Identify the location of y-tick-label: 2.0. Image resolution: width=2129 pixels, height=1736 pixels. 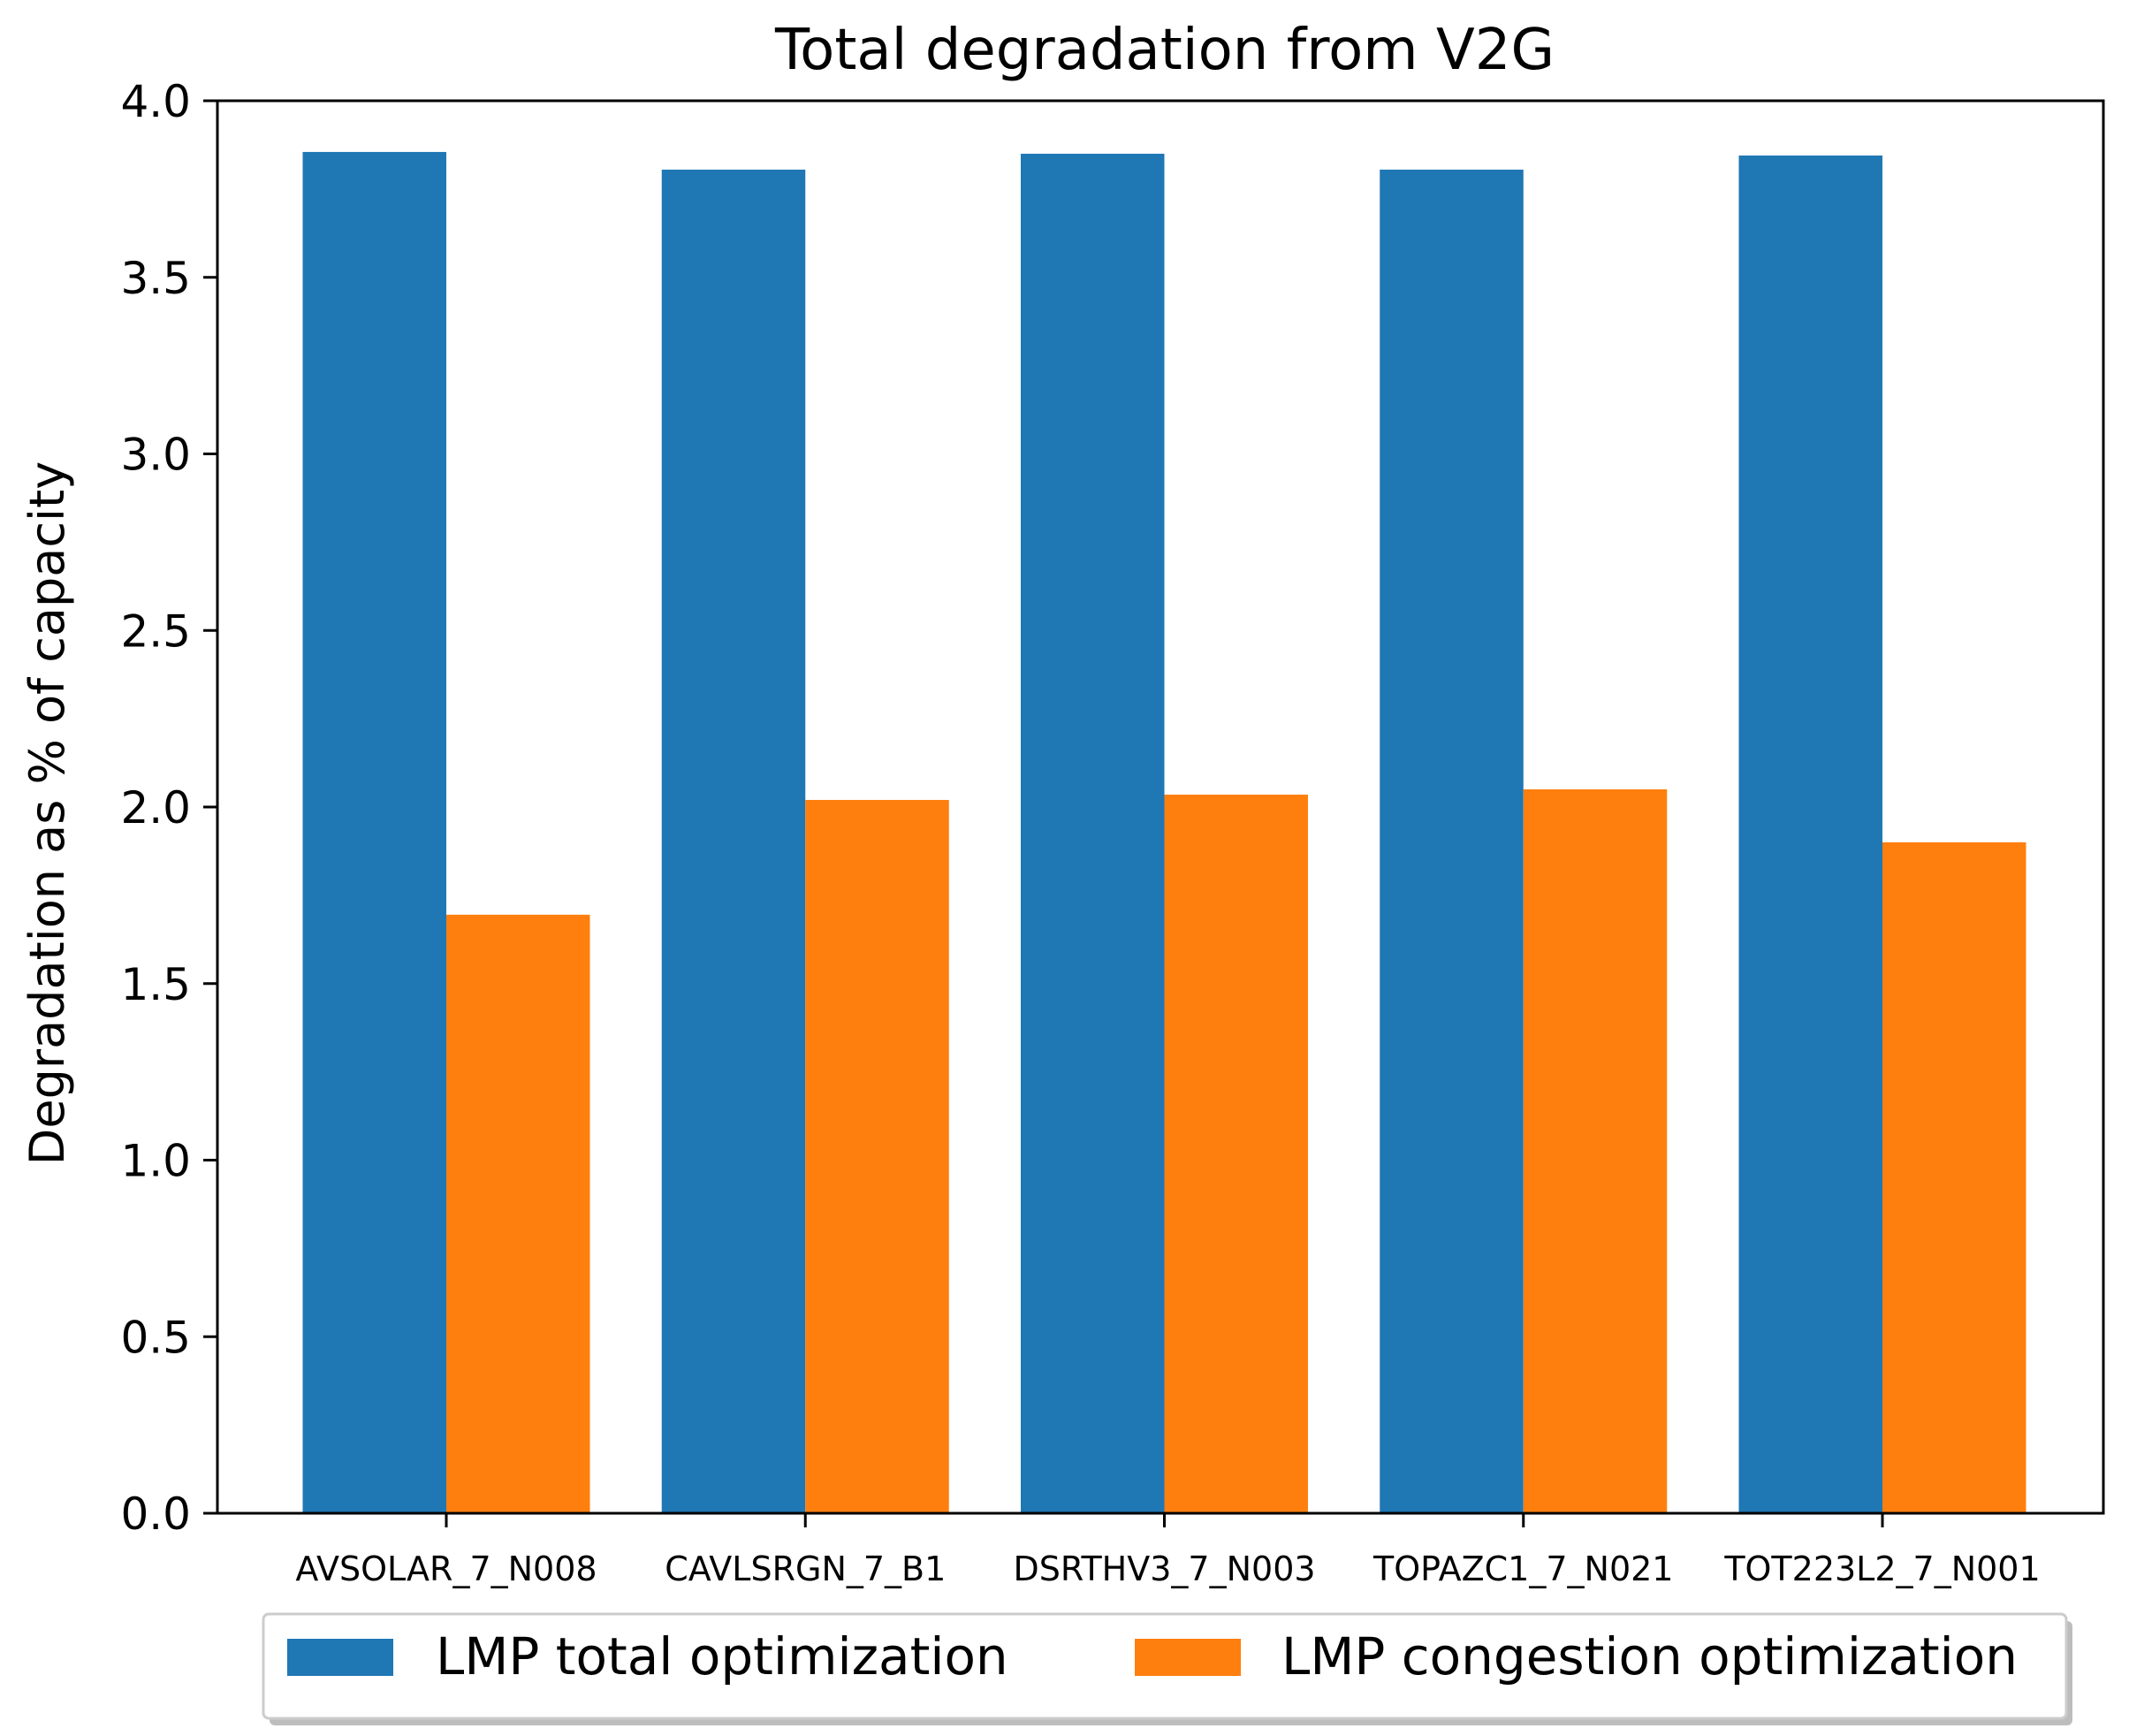
(155, 808).